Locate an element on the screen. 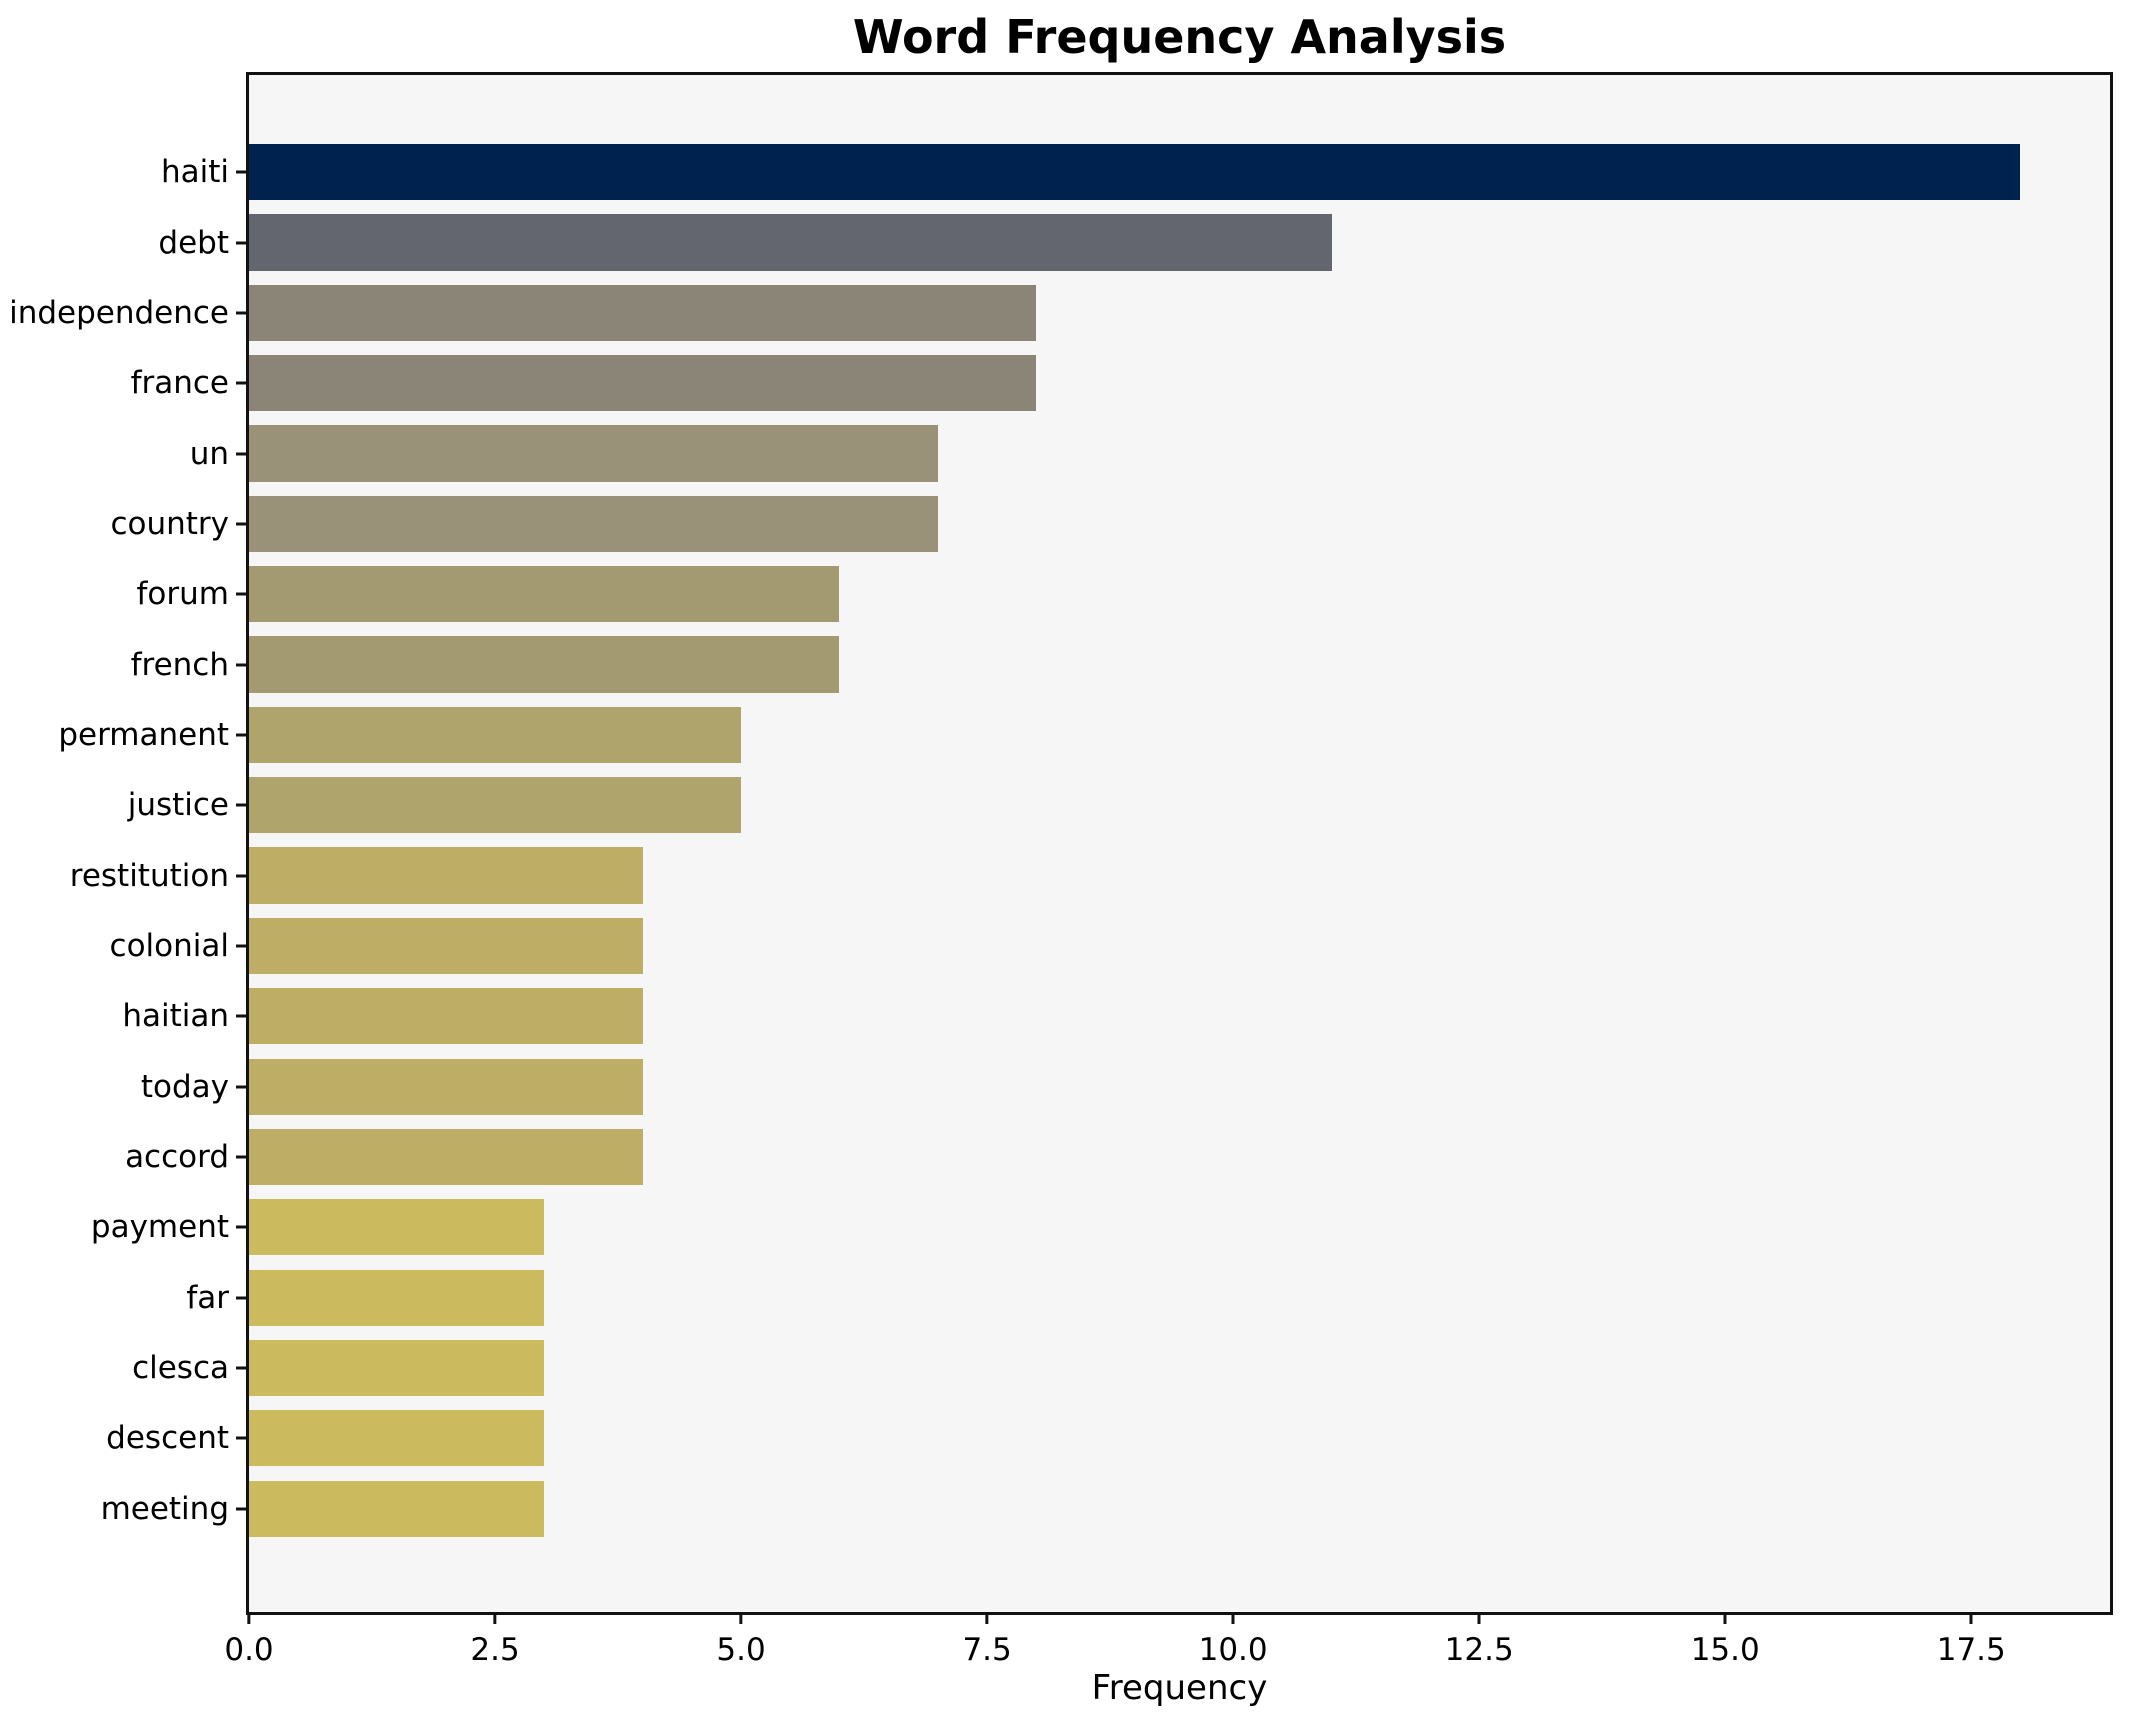 The image size is (2129, 1722). bar-row: clesca is located at coordinates (1121, 1368).